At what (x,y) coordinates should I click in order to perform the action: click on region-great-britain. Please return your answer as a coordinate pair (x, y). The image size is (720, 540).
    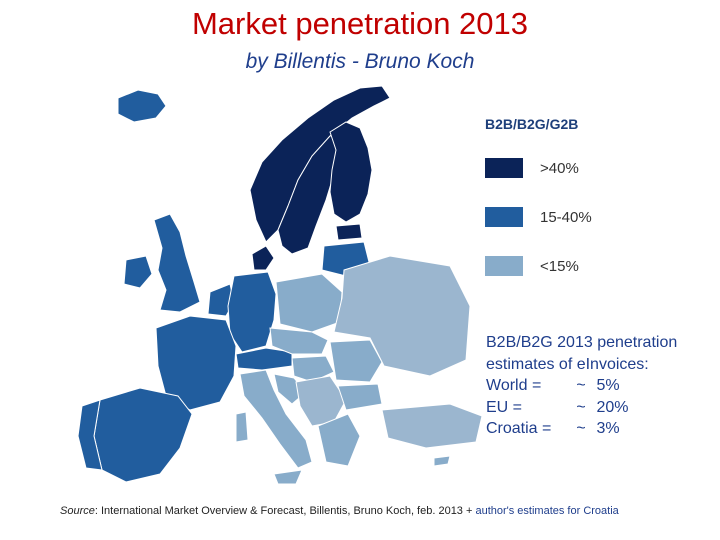
    Looking at the image, I should click on (177, 263).